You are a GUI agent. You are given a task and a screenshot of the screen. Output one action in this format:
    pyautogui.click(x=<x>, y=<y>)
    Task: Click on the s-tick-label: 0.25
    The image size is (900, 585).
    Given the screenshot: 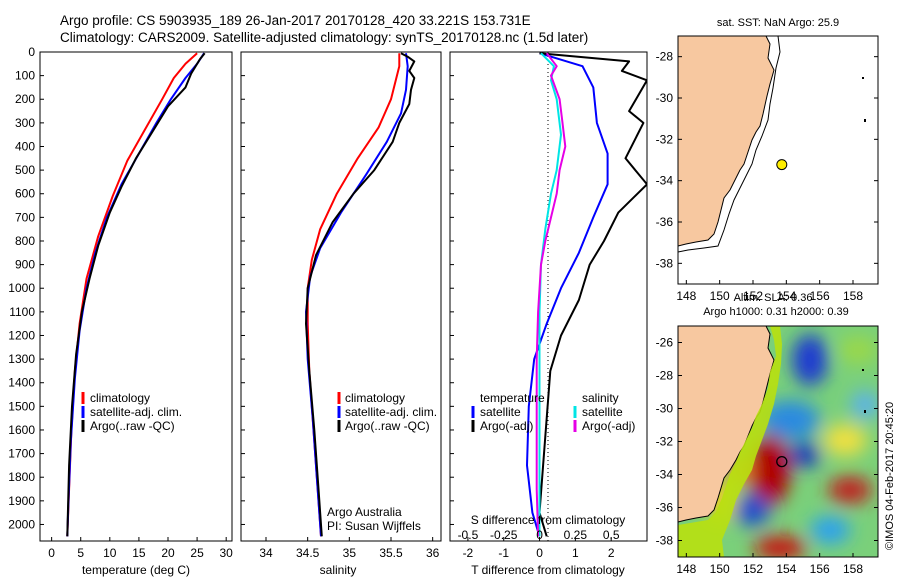 What is the action you would take?
    pyautogui.click(x=576, y=535)
    